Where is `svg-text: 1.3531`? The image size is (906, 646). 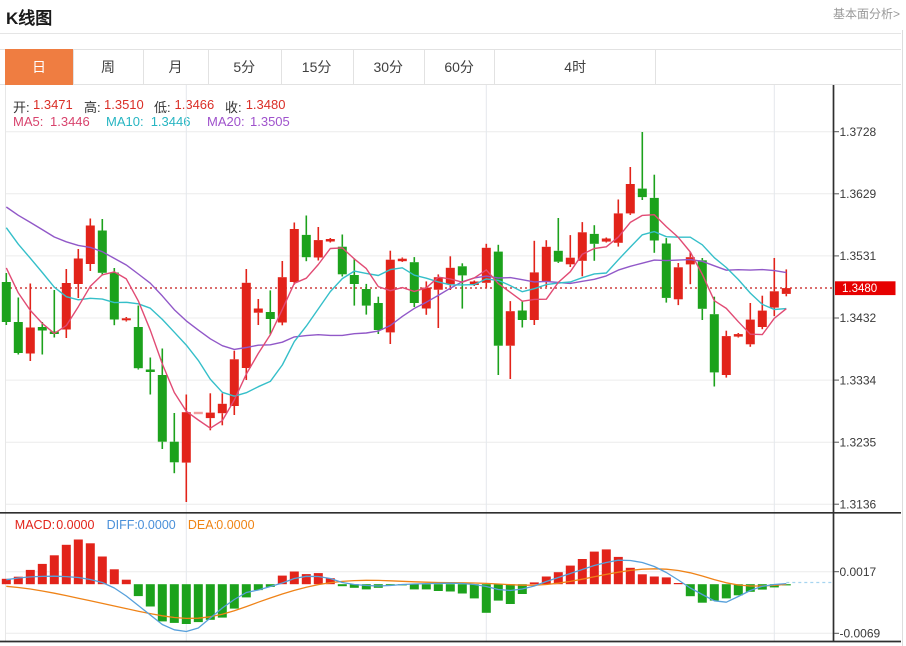
svg-text: 1.3531 is located at coordinates (858, 256).